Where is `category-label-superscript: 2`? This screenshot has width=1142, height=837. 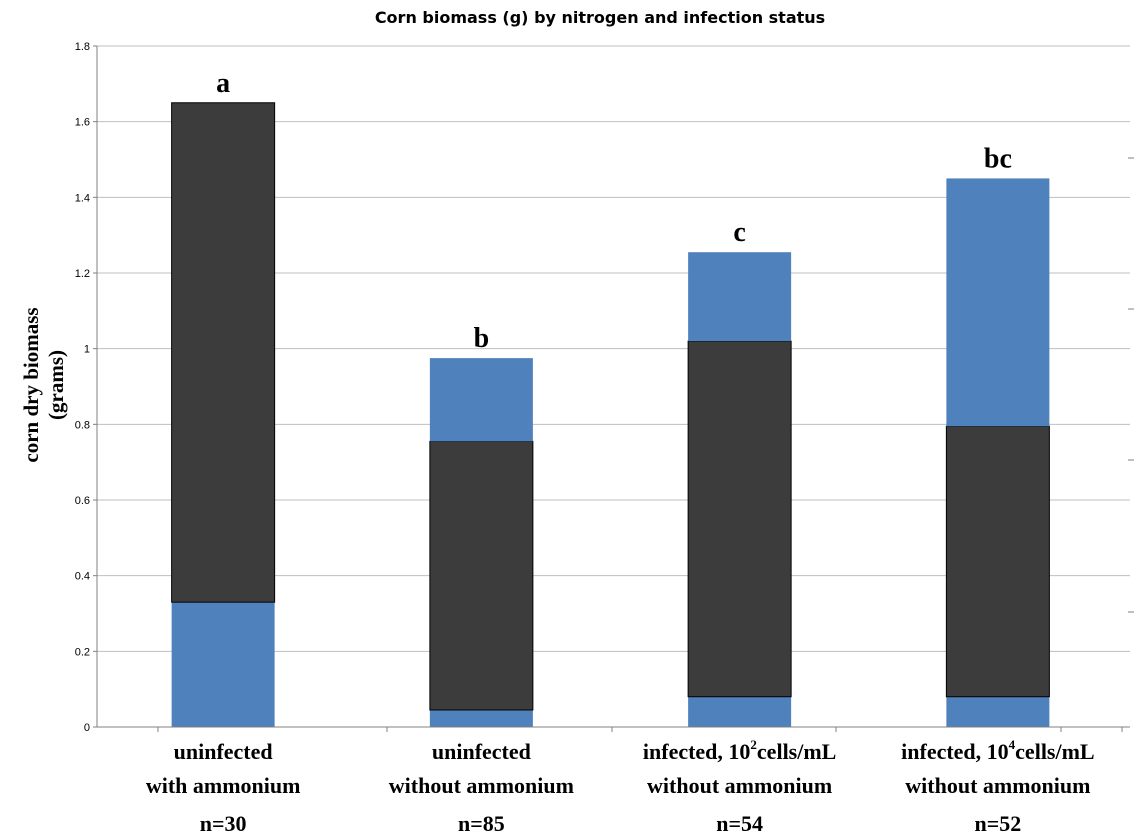 category-label-superscript: 2 is located at coordinates (753, 744).